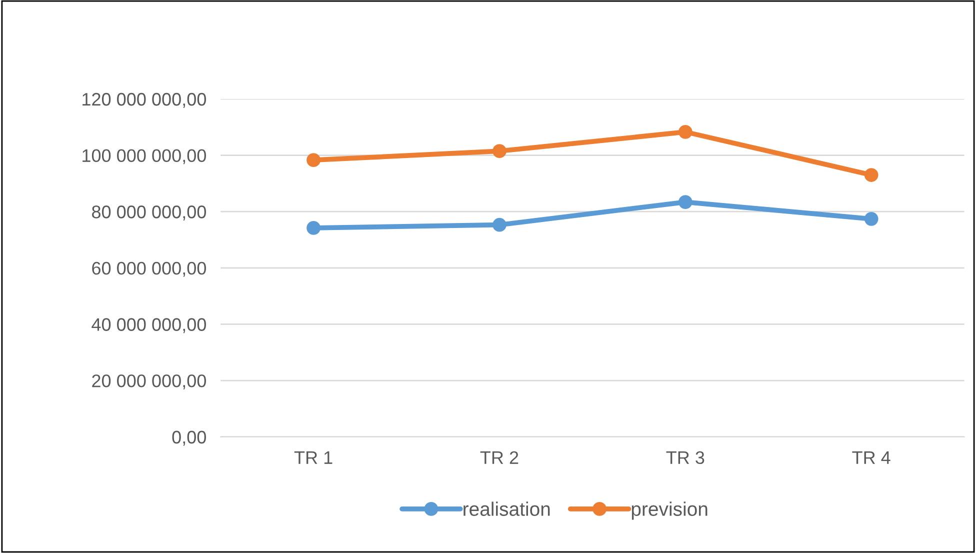 Image resolution: width=976 pixels, height=553 pixels. What do you see at coordinates (313, 457) in the screenshot?
I see `x-tick-label: TR 1` at bounding box center [313, 457].